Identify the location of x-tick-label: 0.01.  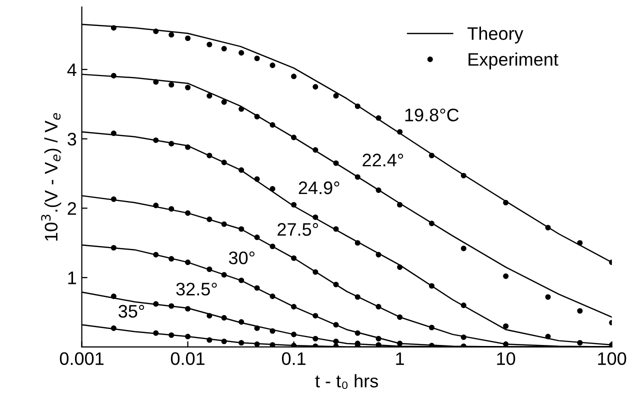
(187, 359).